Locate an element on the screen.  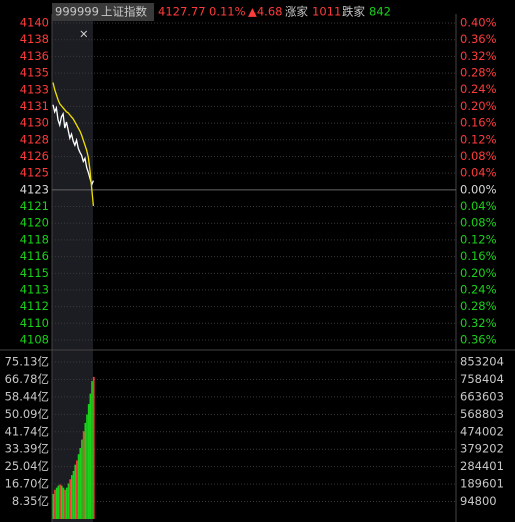
y-tick-label: 4140 is located at coordinates (34, 23).